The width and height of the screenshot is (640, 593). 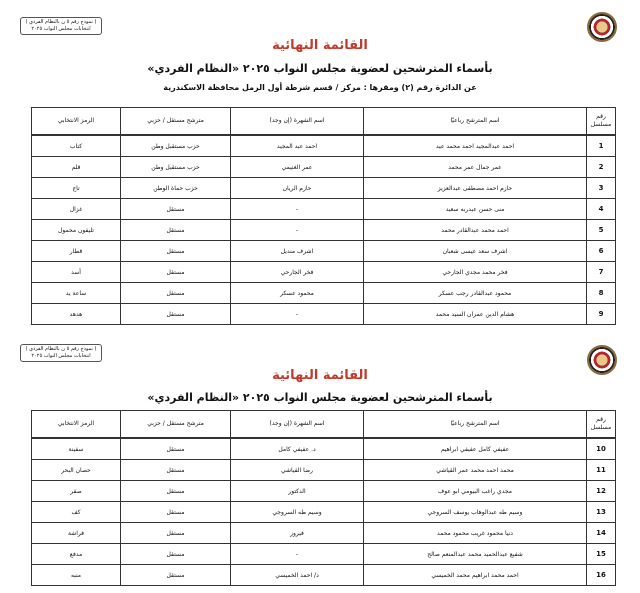 What do you see at coordinates (601, 533) in the screenshot?
I see `cell-num: 14` at bounding box center [601, 533].